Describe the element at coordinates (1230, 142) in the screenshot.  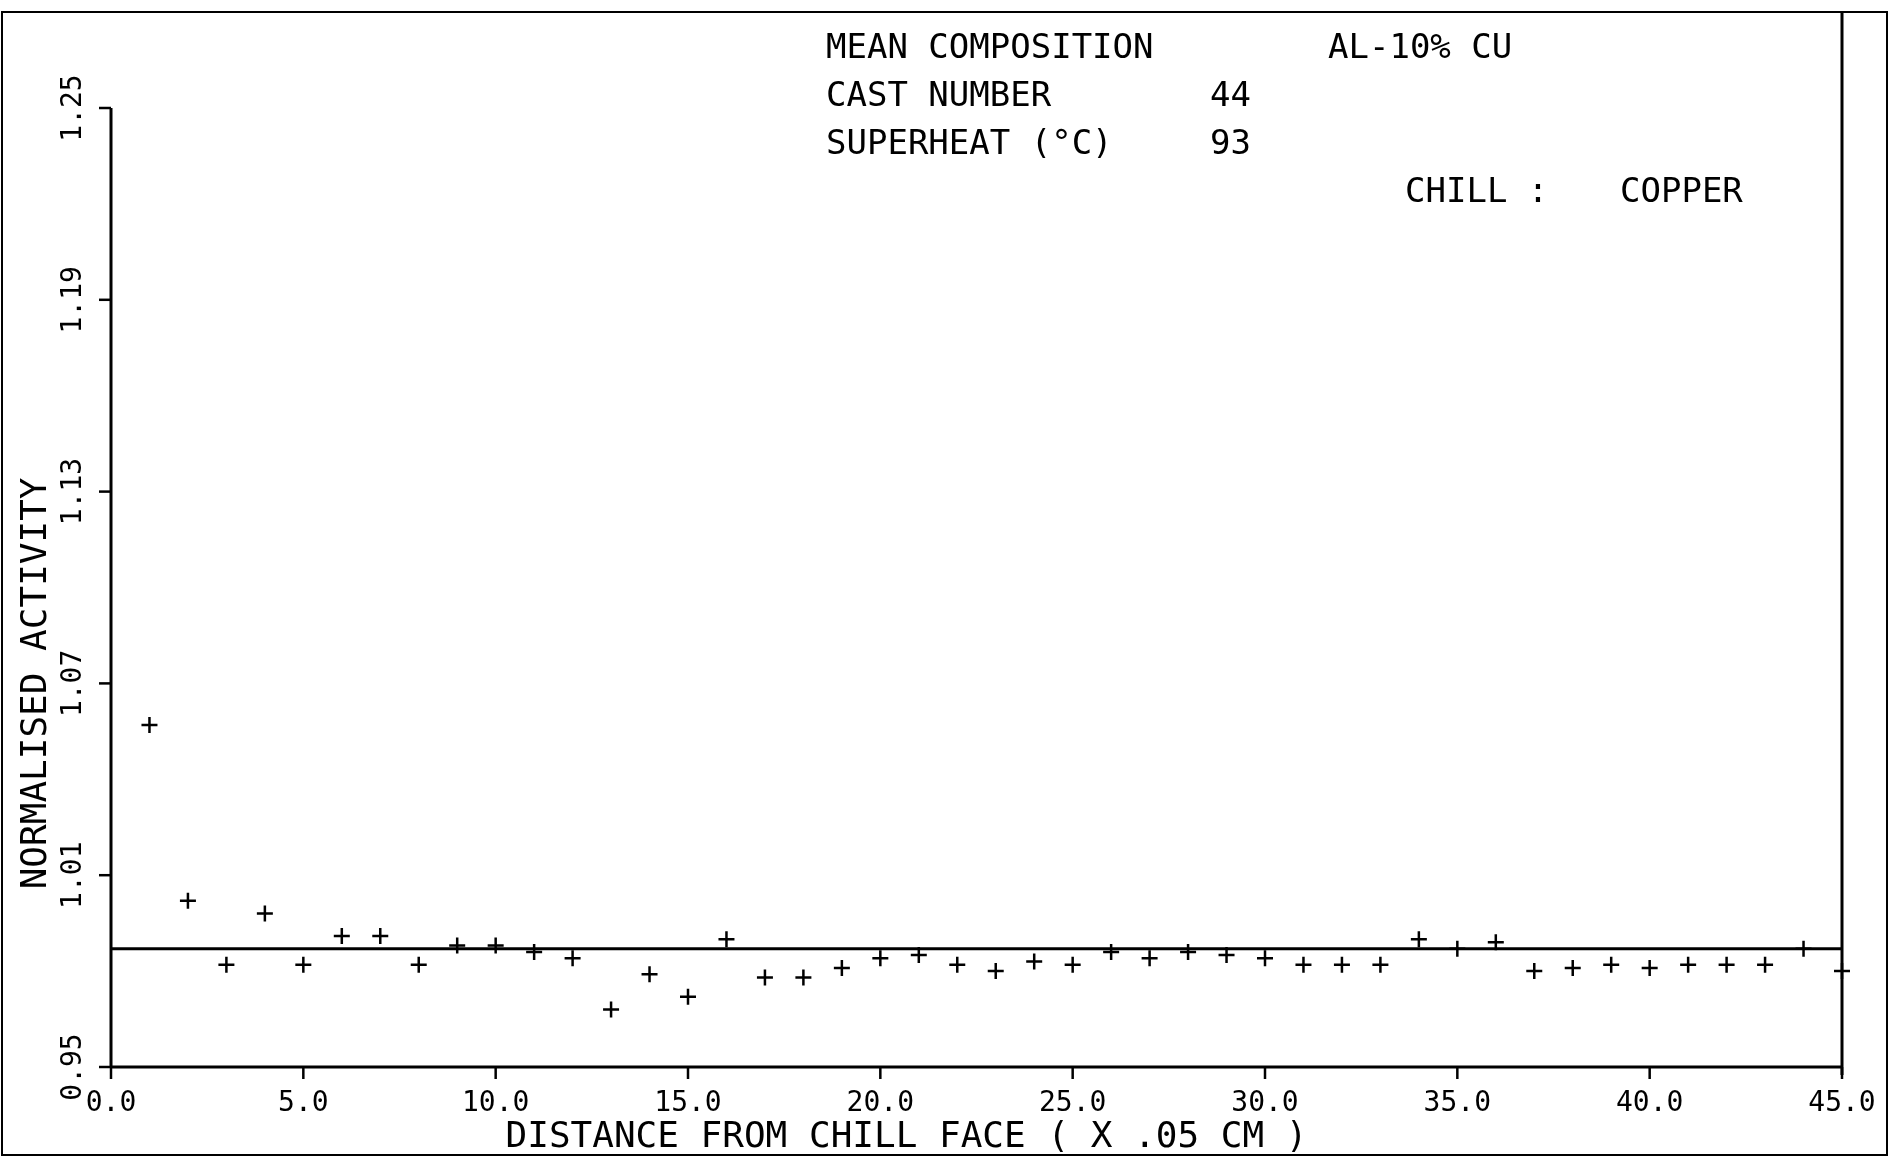
I see `annotation: 93` at that location.